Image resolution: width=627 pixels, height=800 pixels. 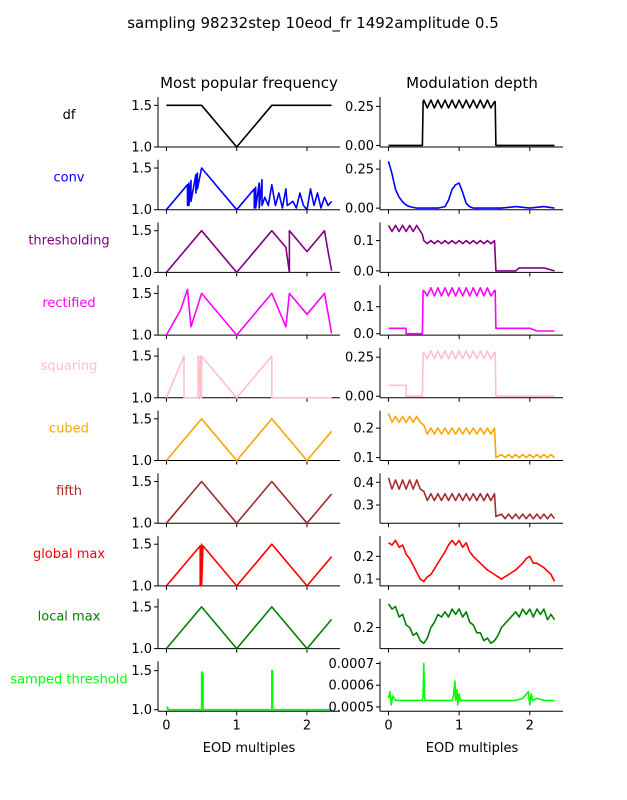 I want to click on series-line-fifth-depth, so click(x=471, y=498).